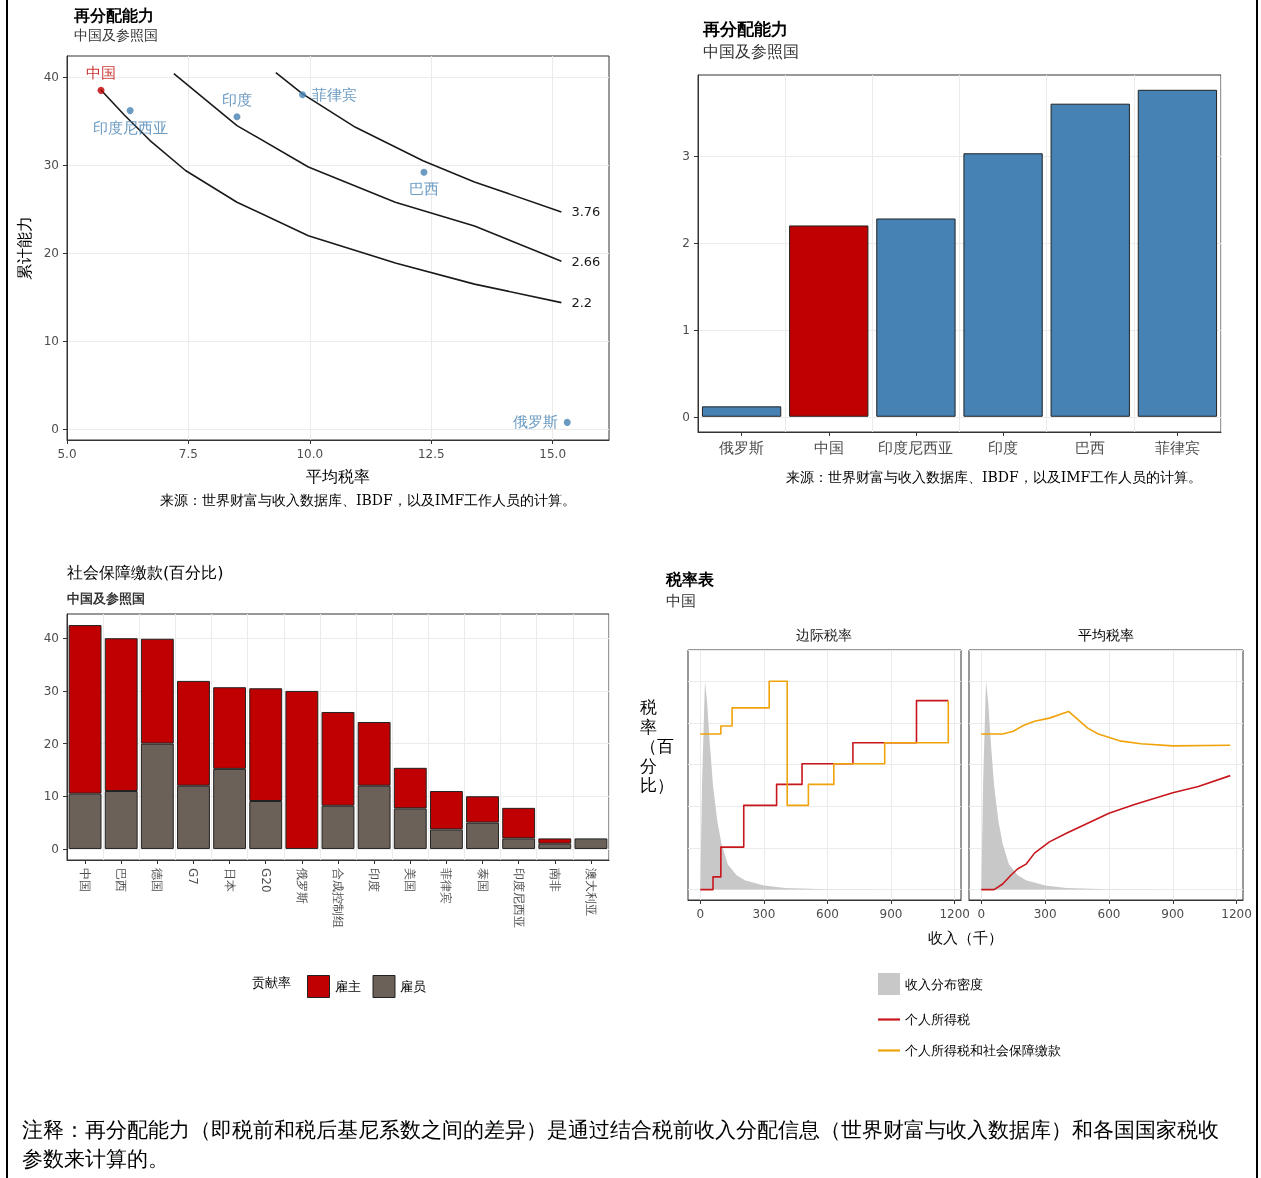  I want to click on series-label: 印度尼西亚, so click(130, 127).